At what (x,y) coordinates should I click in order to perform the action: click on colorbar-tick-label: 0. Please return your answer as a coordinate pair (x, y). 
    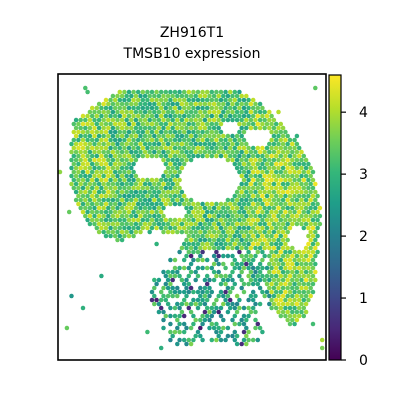
    Looking at the image, I should click on (363, 361).